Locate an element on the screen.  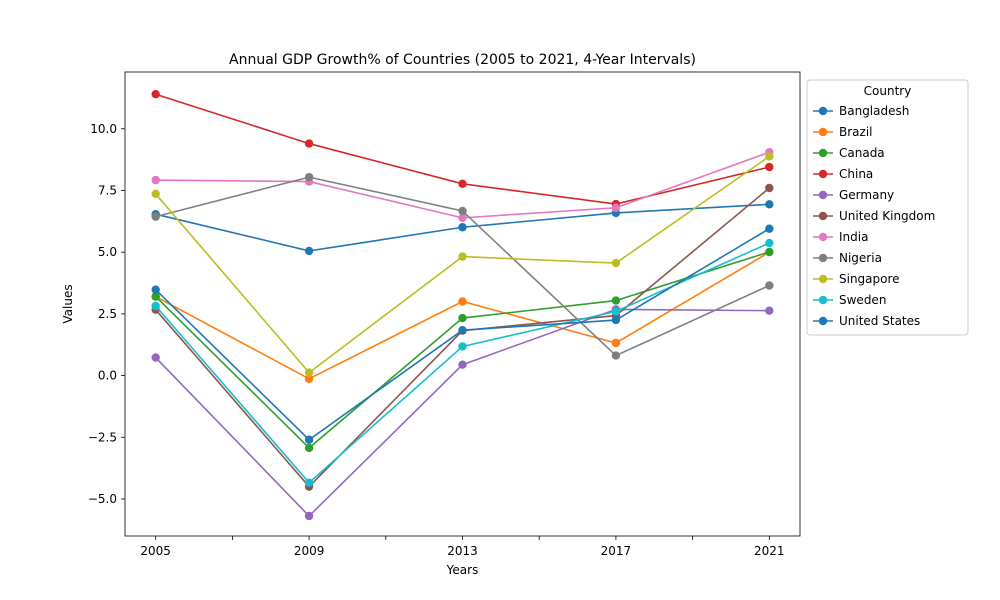
x-tick-label: 2017 is located at coordinates (616, 551).